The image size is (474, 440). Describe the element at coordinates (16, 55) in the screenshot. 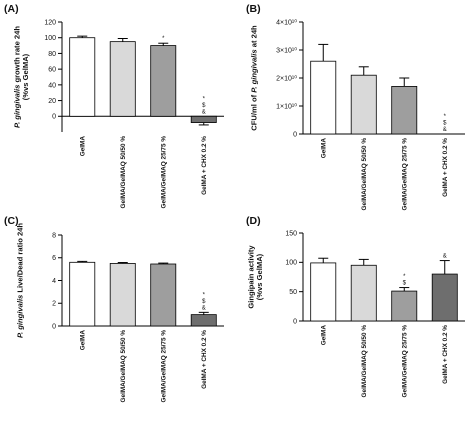

I see `y-axis-title-part: growth rate 24h` at that location.